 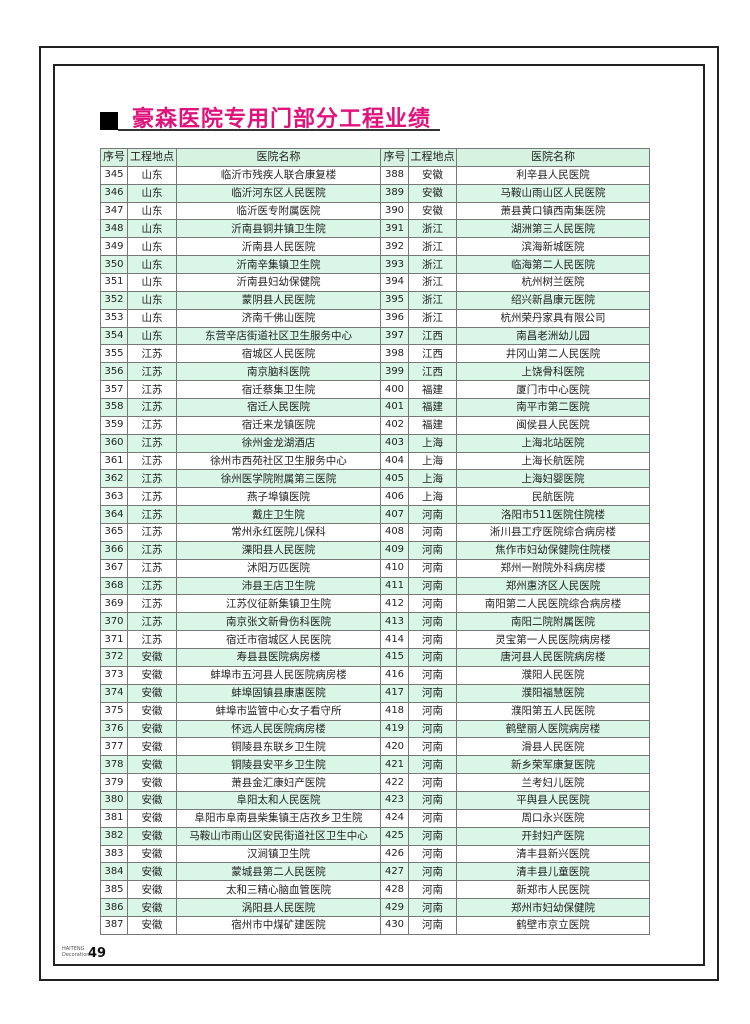 I want to click on cell-number: 430, so click(x=394, y=925).